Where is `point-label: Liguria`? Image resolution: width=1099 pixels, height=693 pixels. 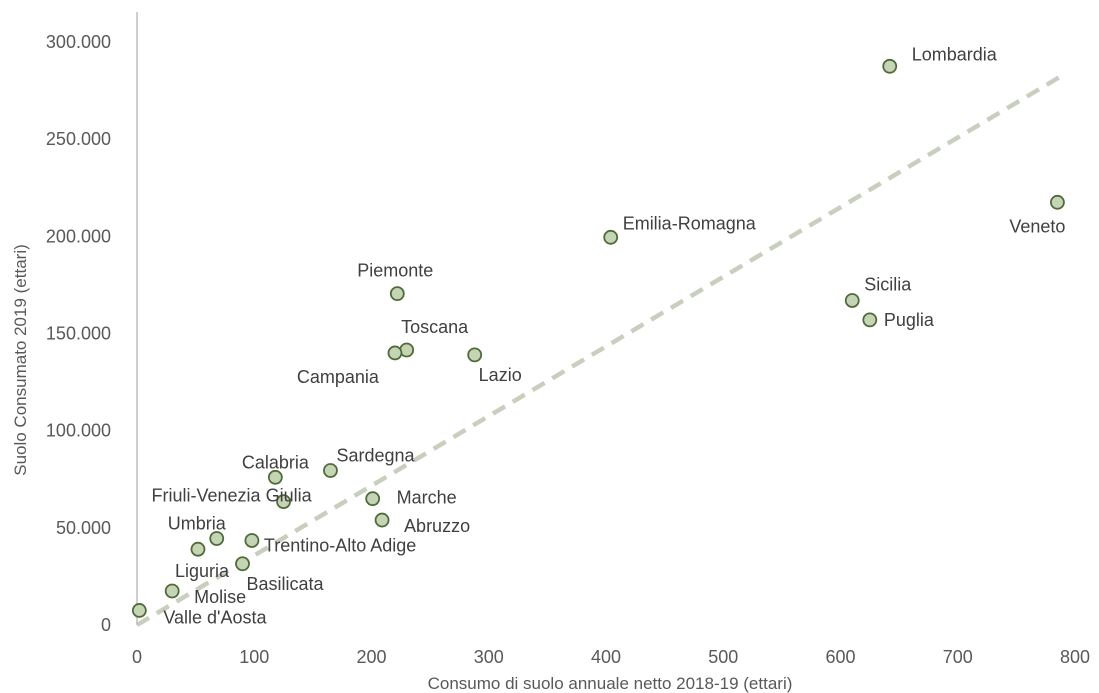
point-label: Liguria is located at coordinates (202, 571).